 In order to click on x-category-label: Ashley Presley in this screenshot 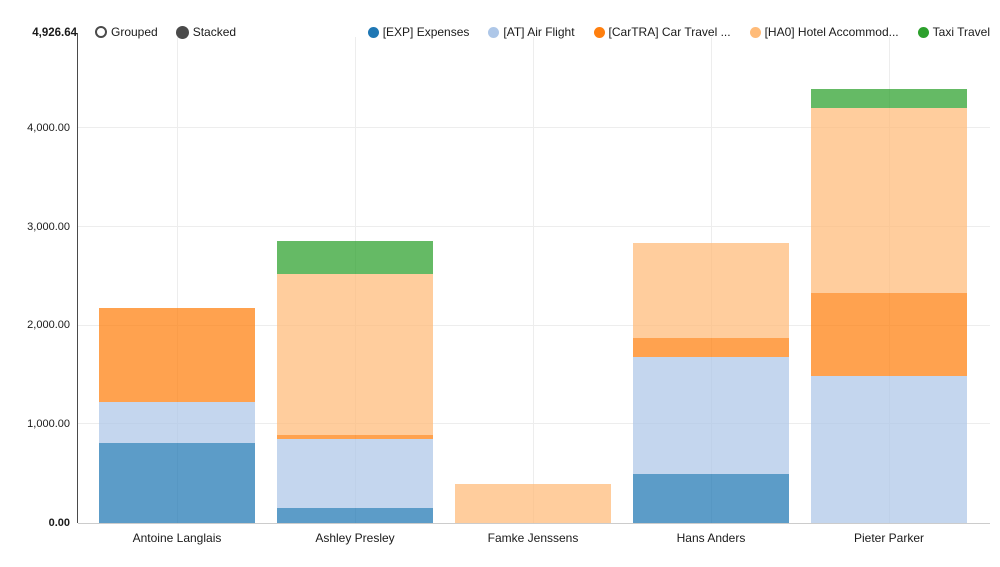, I will do `click(355, 538)`.